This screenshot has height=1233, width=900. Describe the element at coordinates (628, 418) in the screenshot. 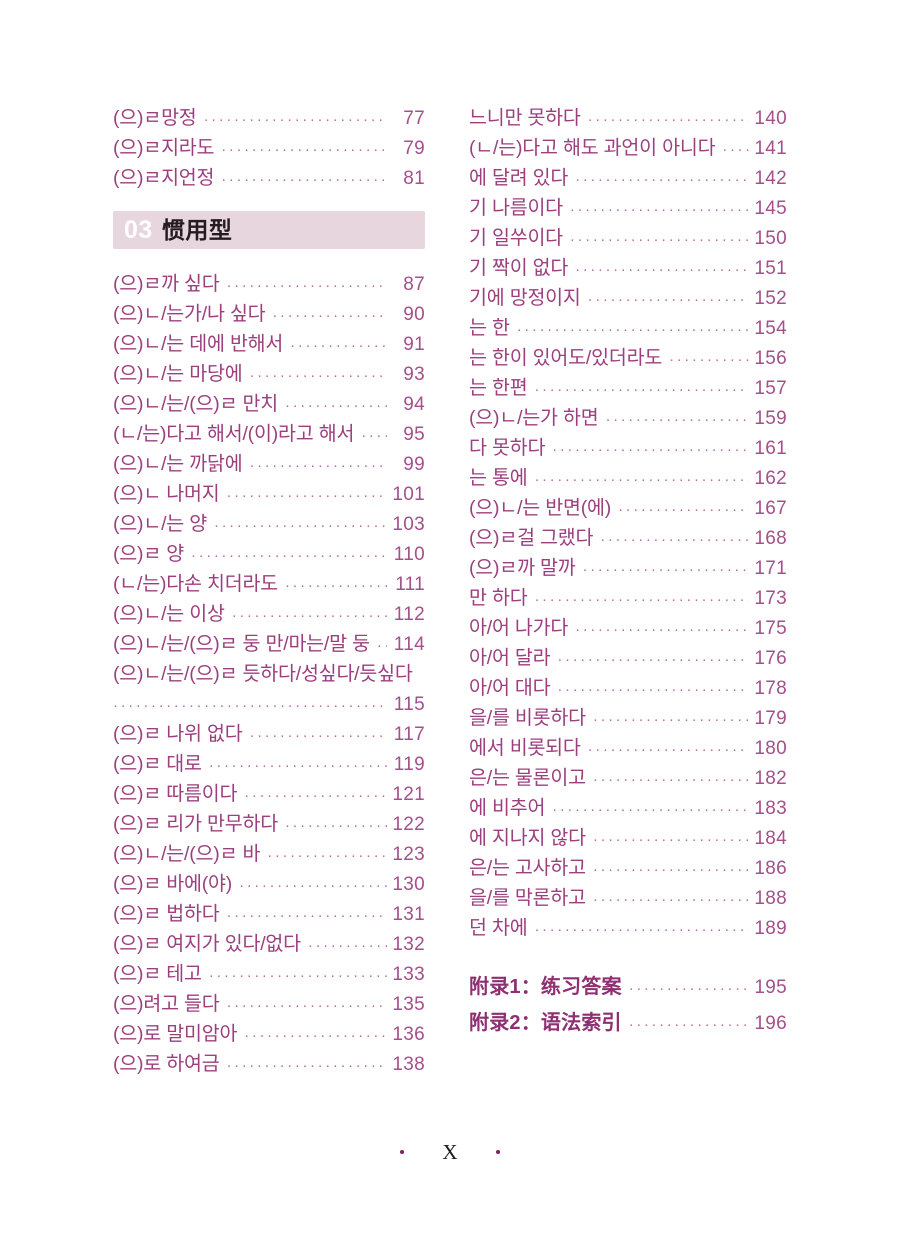

I see `toc-entry: (으)ㄴ/는가 하면 159` at that location.